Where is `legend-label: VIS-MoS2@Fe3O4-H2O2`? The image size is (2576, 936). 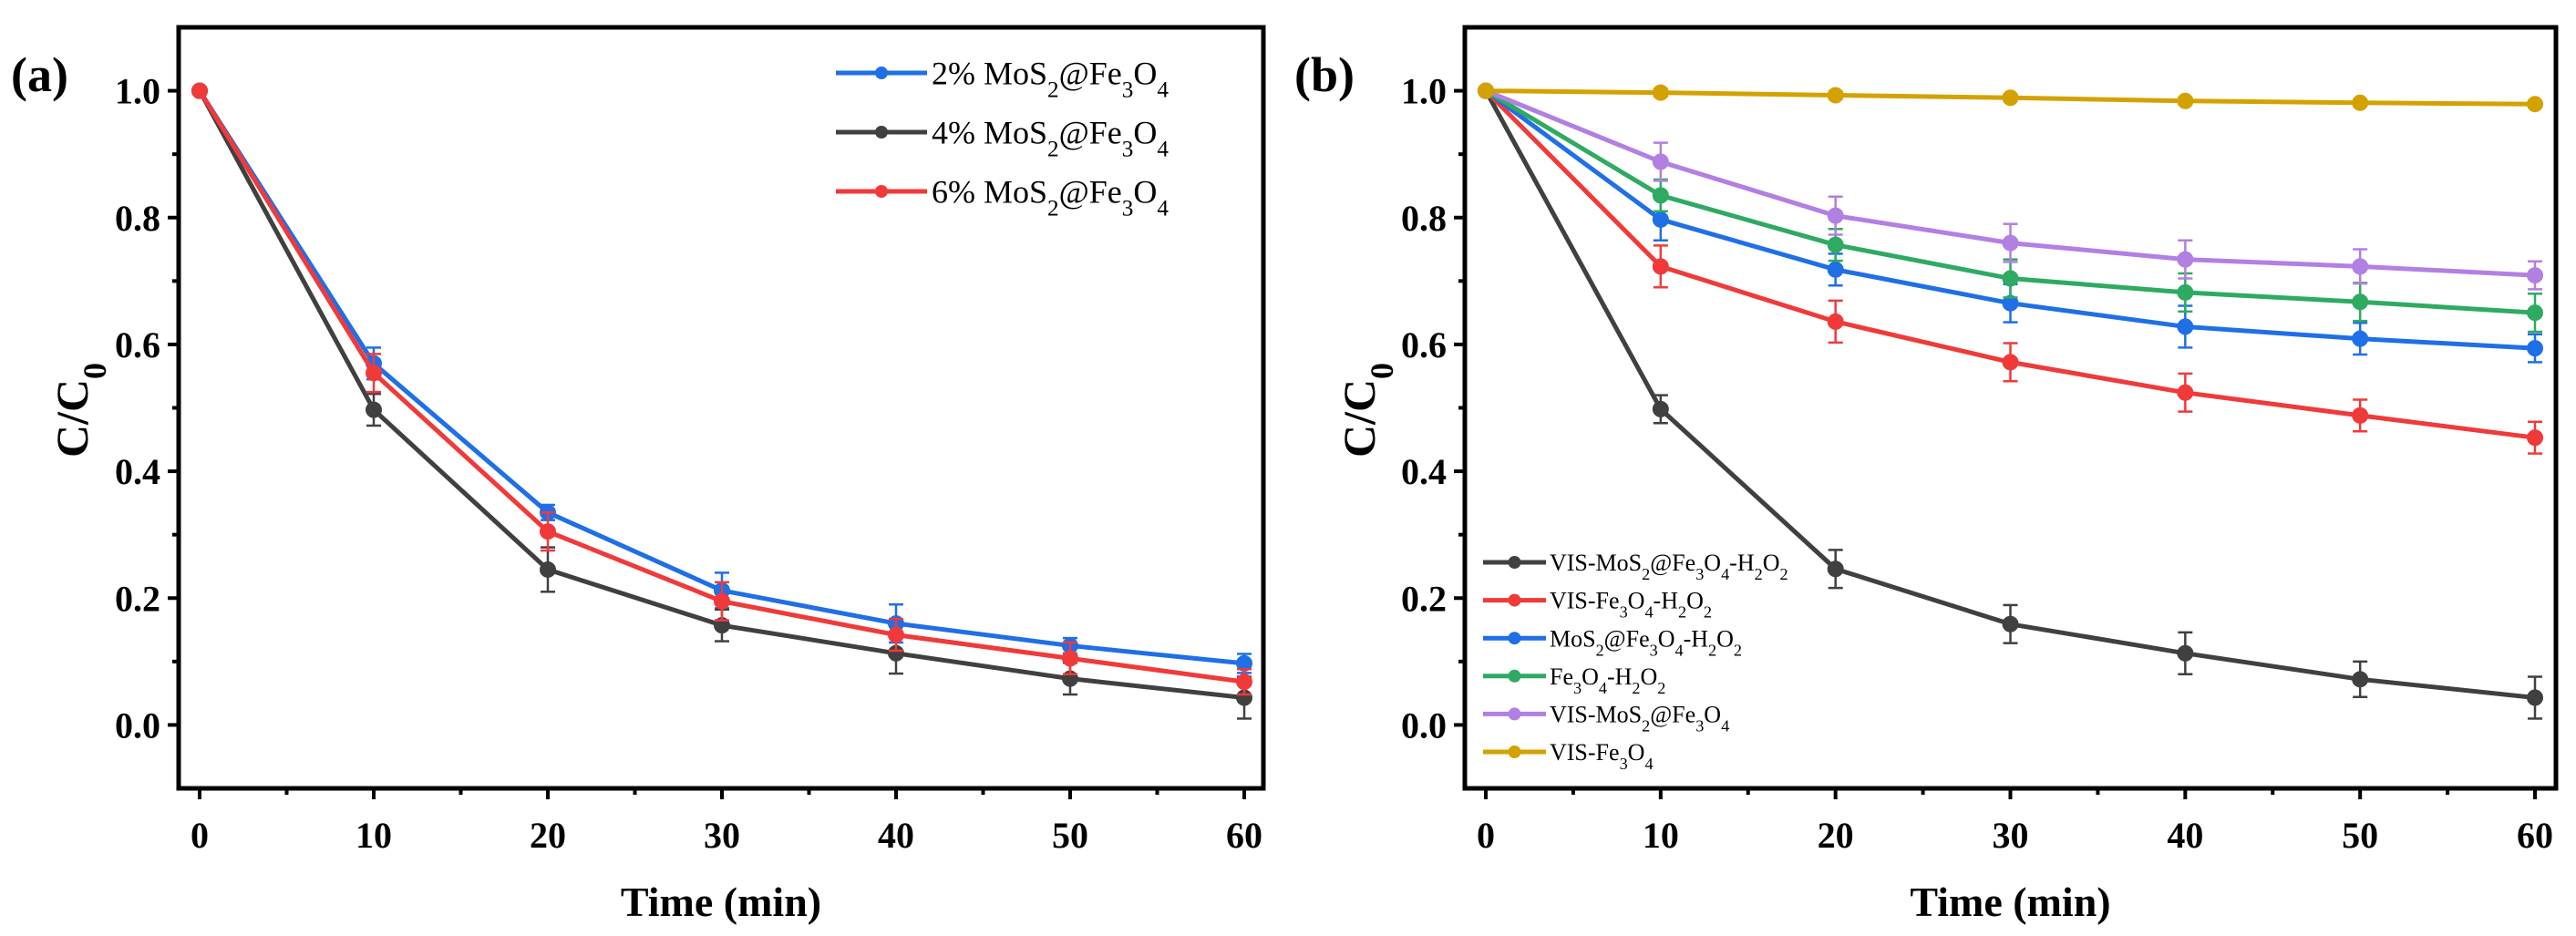 legend-label: VIS-MoS2@Fe3O4-H2O2 is located at coordinates (1669, 566).